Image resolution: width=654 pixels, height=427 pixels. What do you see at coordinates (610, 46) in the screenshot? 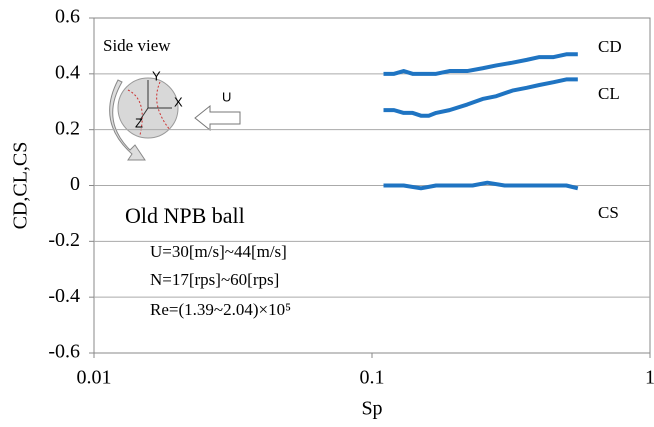
I see `series-label: CD` at bounding box center [610, 46].